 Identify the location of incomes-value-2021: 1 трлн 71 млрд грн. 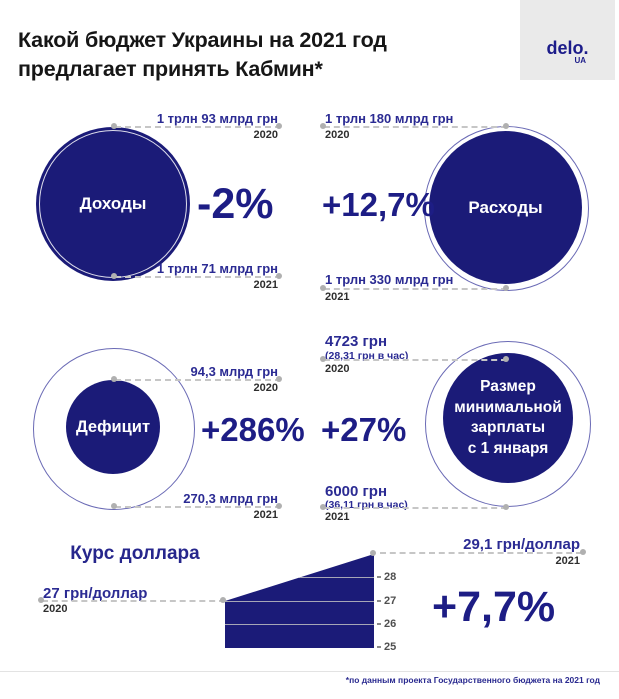
(217, 268).